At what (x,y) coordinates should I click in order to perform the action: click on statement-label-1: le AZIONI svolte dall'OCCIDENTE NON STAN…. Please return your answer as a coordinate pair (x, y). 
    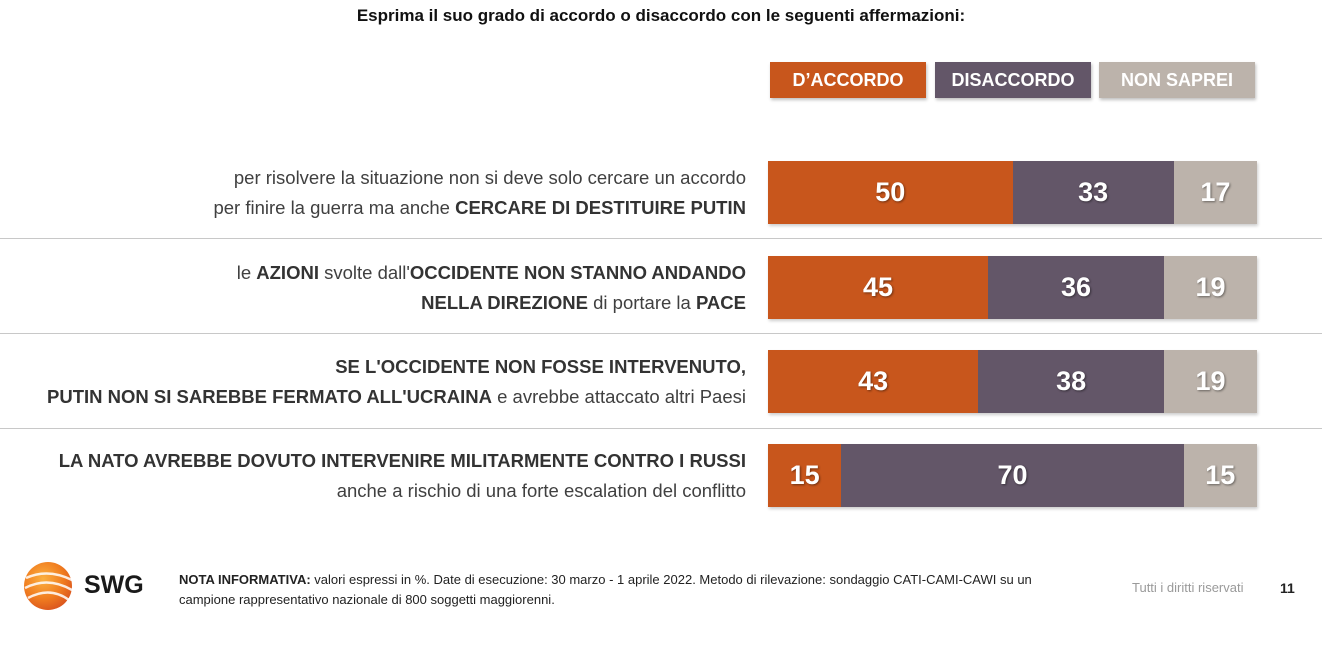
    Looking at the image, I should click on (373, 288).